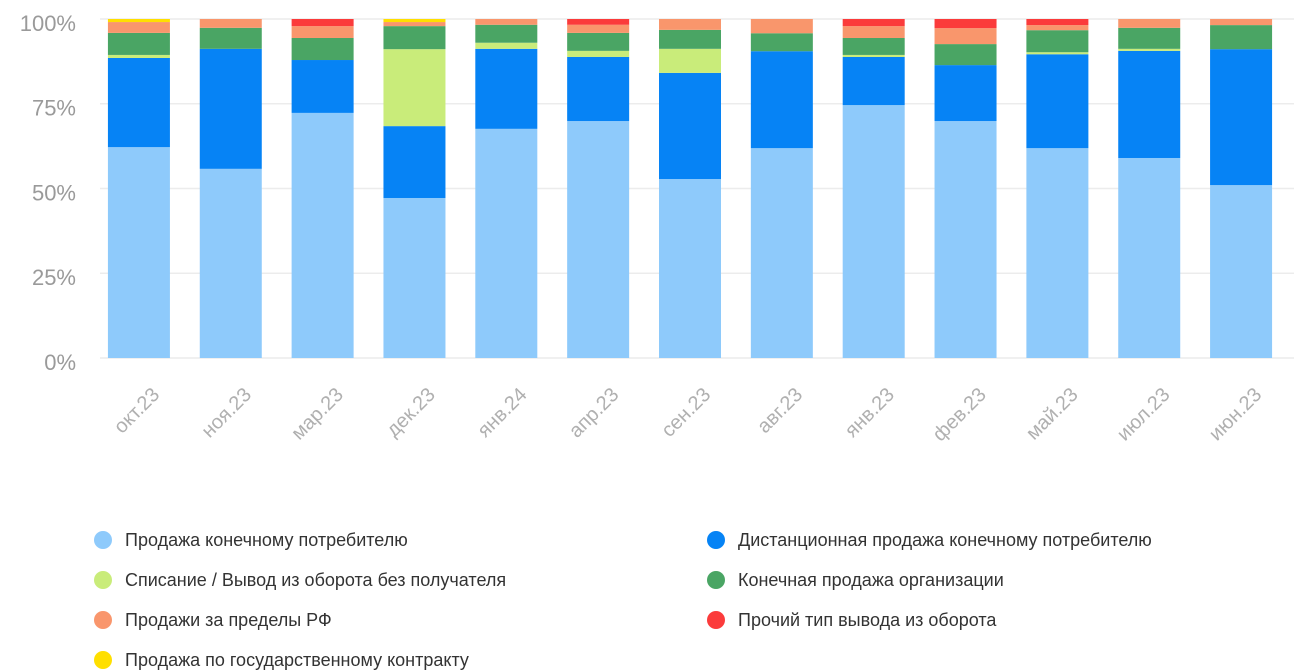 This screenshot has height=671, width=1294. Describe the element at coordinates (297, 660) in the screenshot. I see `legend-label: Продажа по государственному контракту` at that location.